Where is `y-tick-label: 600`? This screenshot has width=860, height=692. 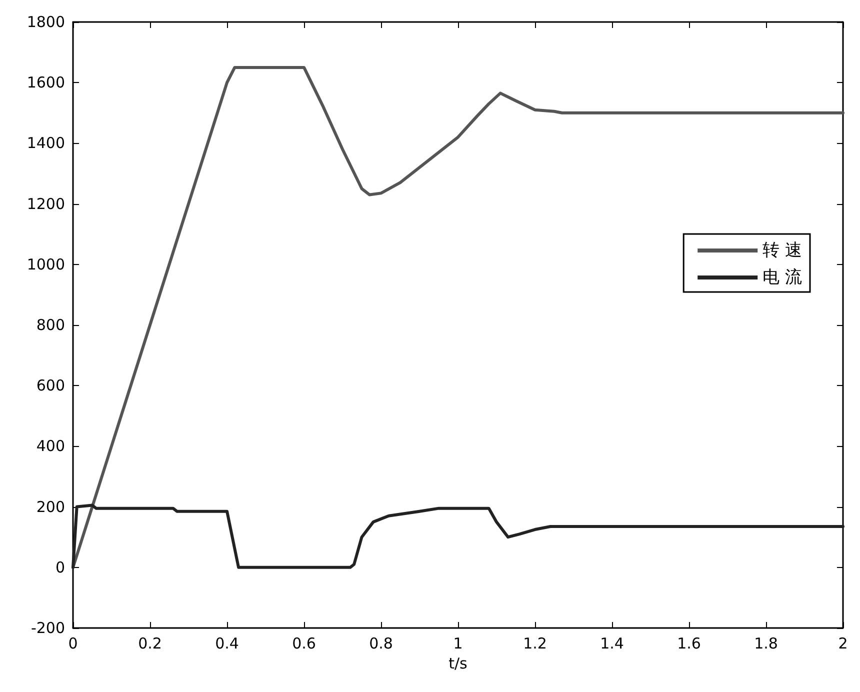
y-tick-label: 600 is located at coordinates (50, 385).